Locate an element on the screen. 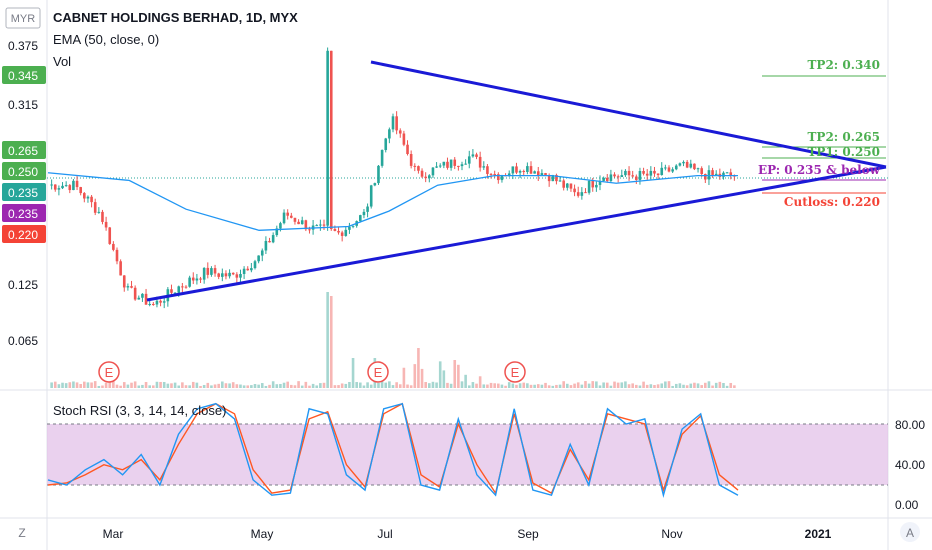 The image size is (932, 550). annotation-tp1: TP1: 0.250 is located at coordinates (844, 152).